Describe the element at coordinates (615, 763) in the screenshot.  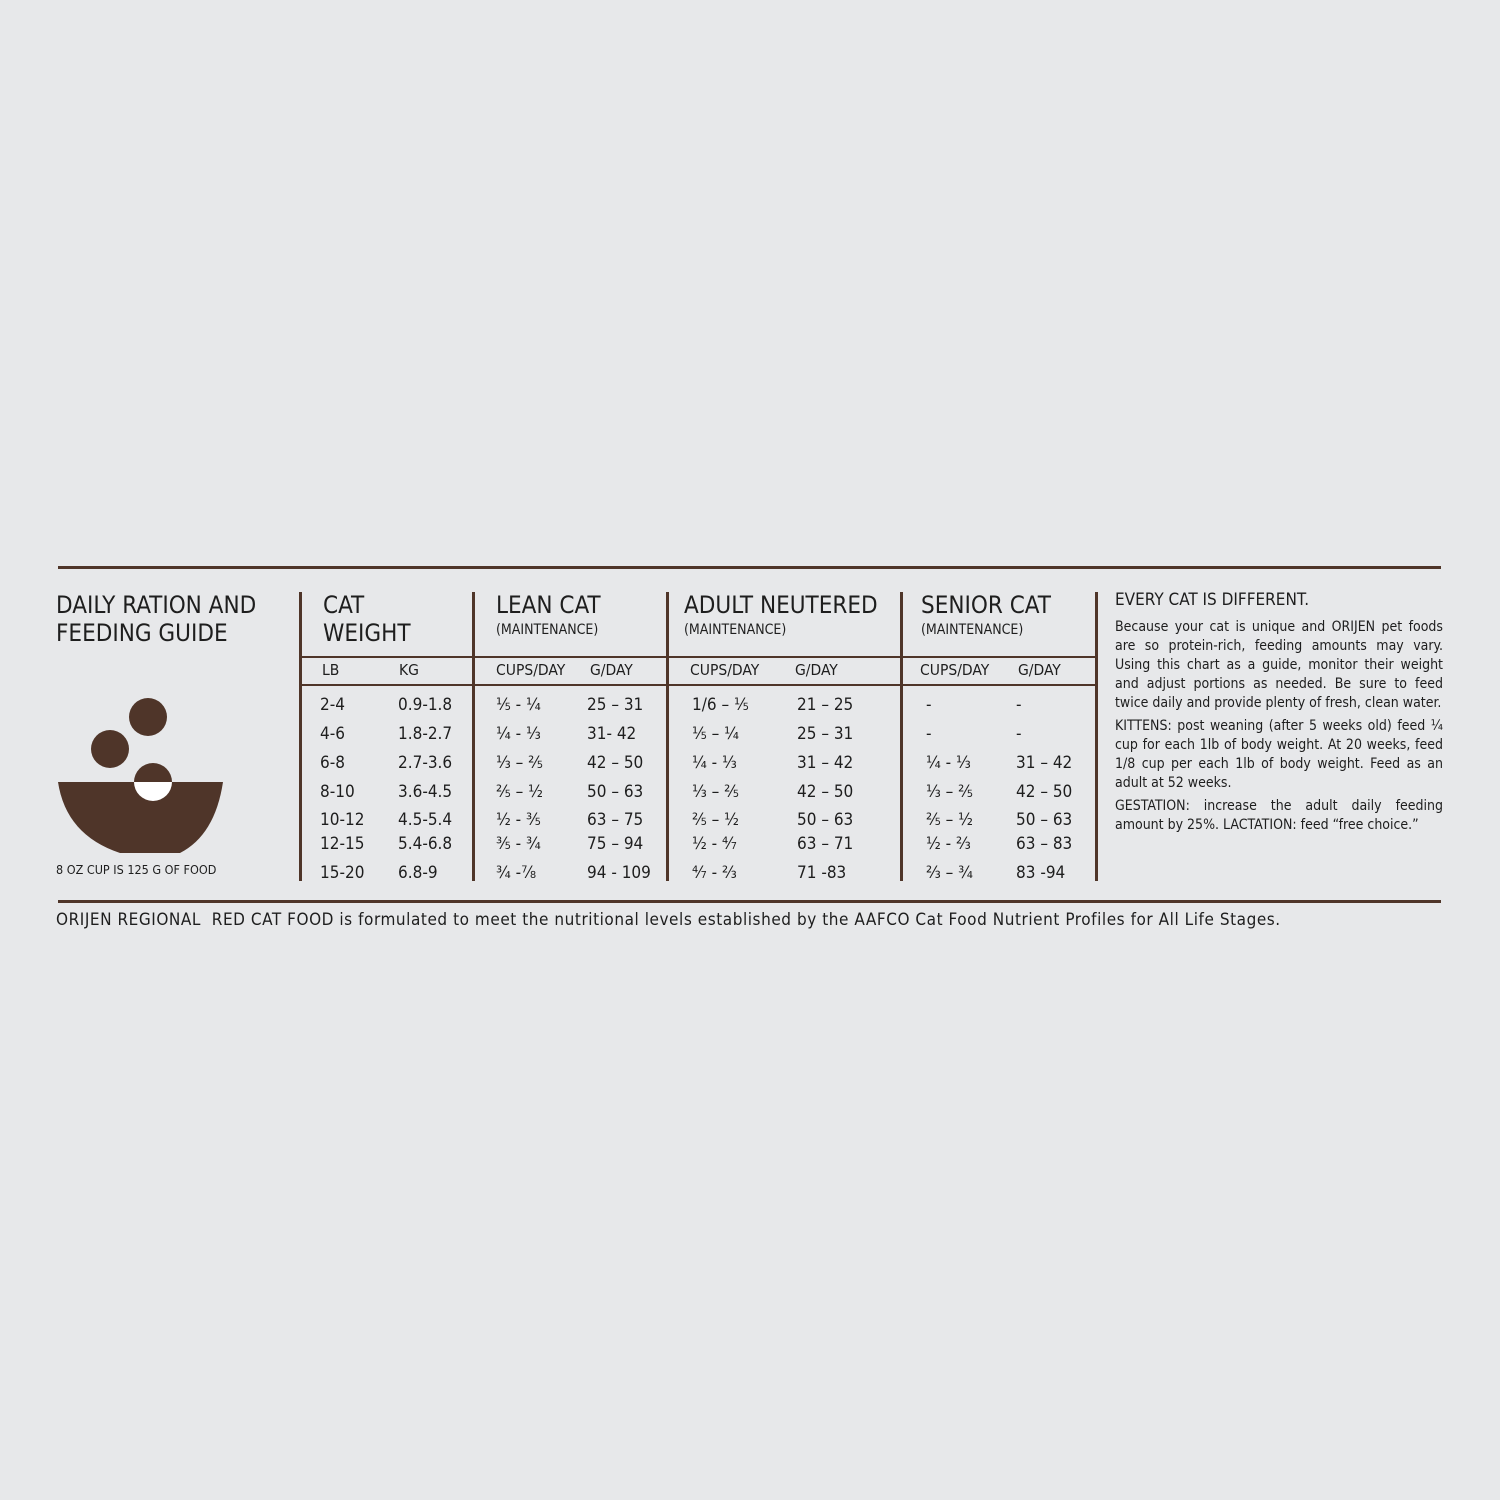
I see `cell-lean-g: 42 – 50` at that location.